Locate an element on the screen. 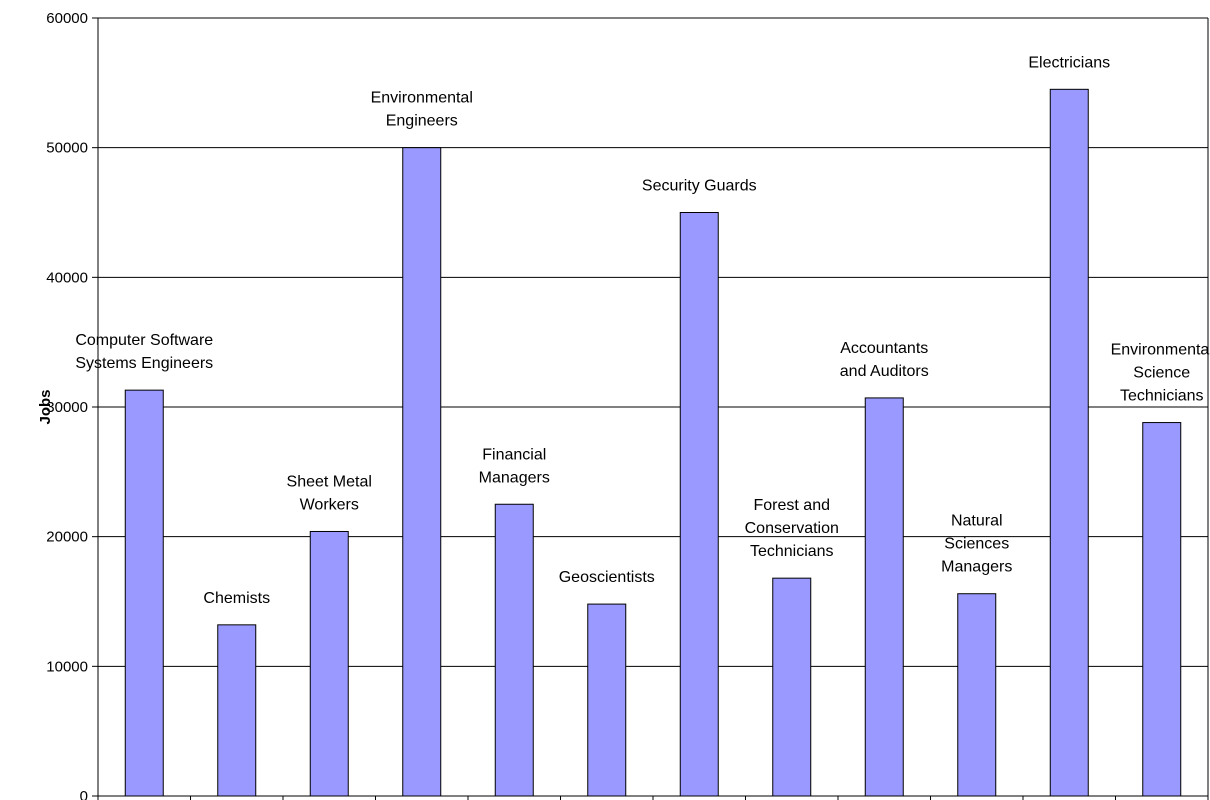 Image resolution: width=1210 pixels, height=800 pixels. bar-label-line: Chemists is located at coordinates (236, 598).